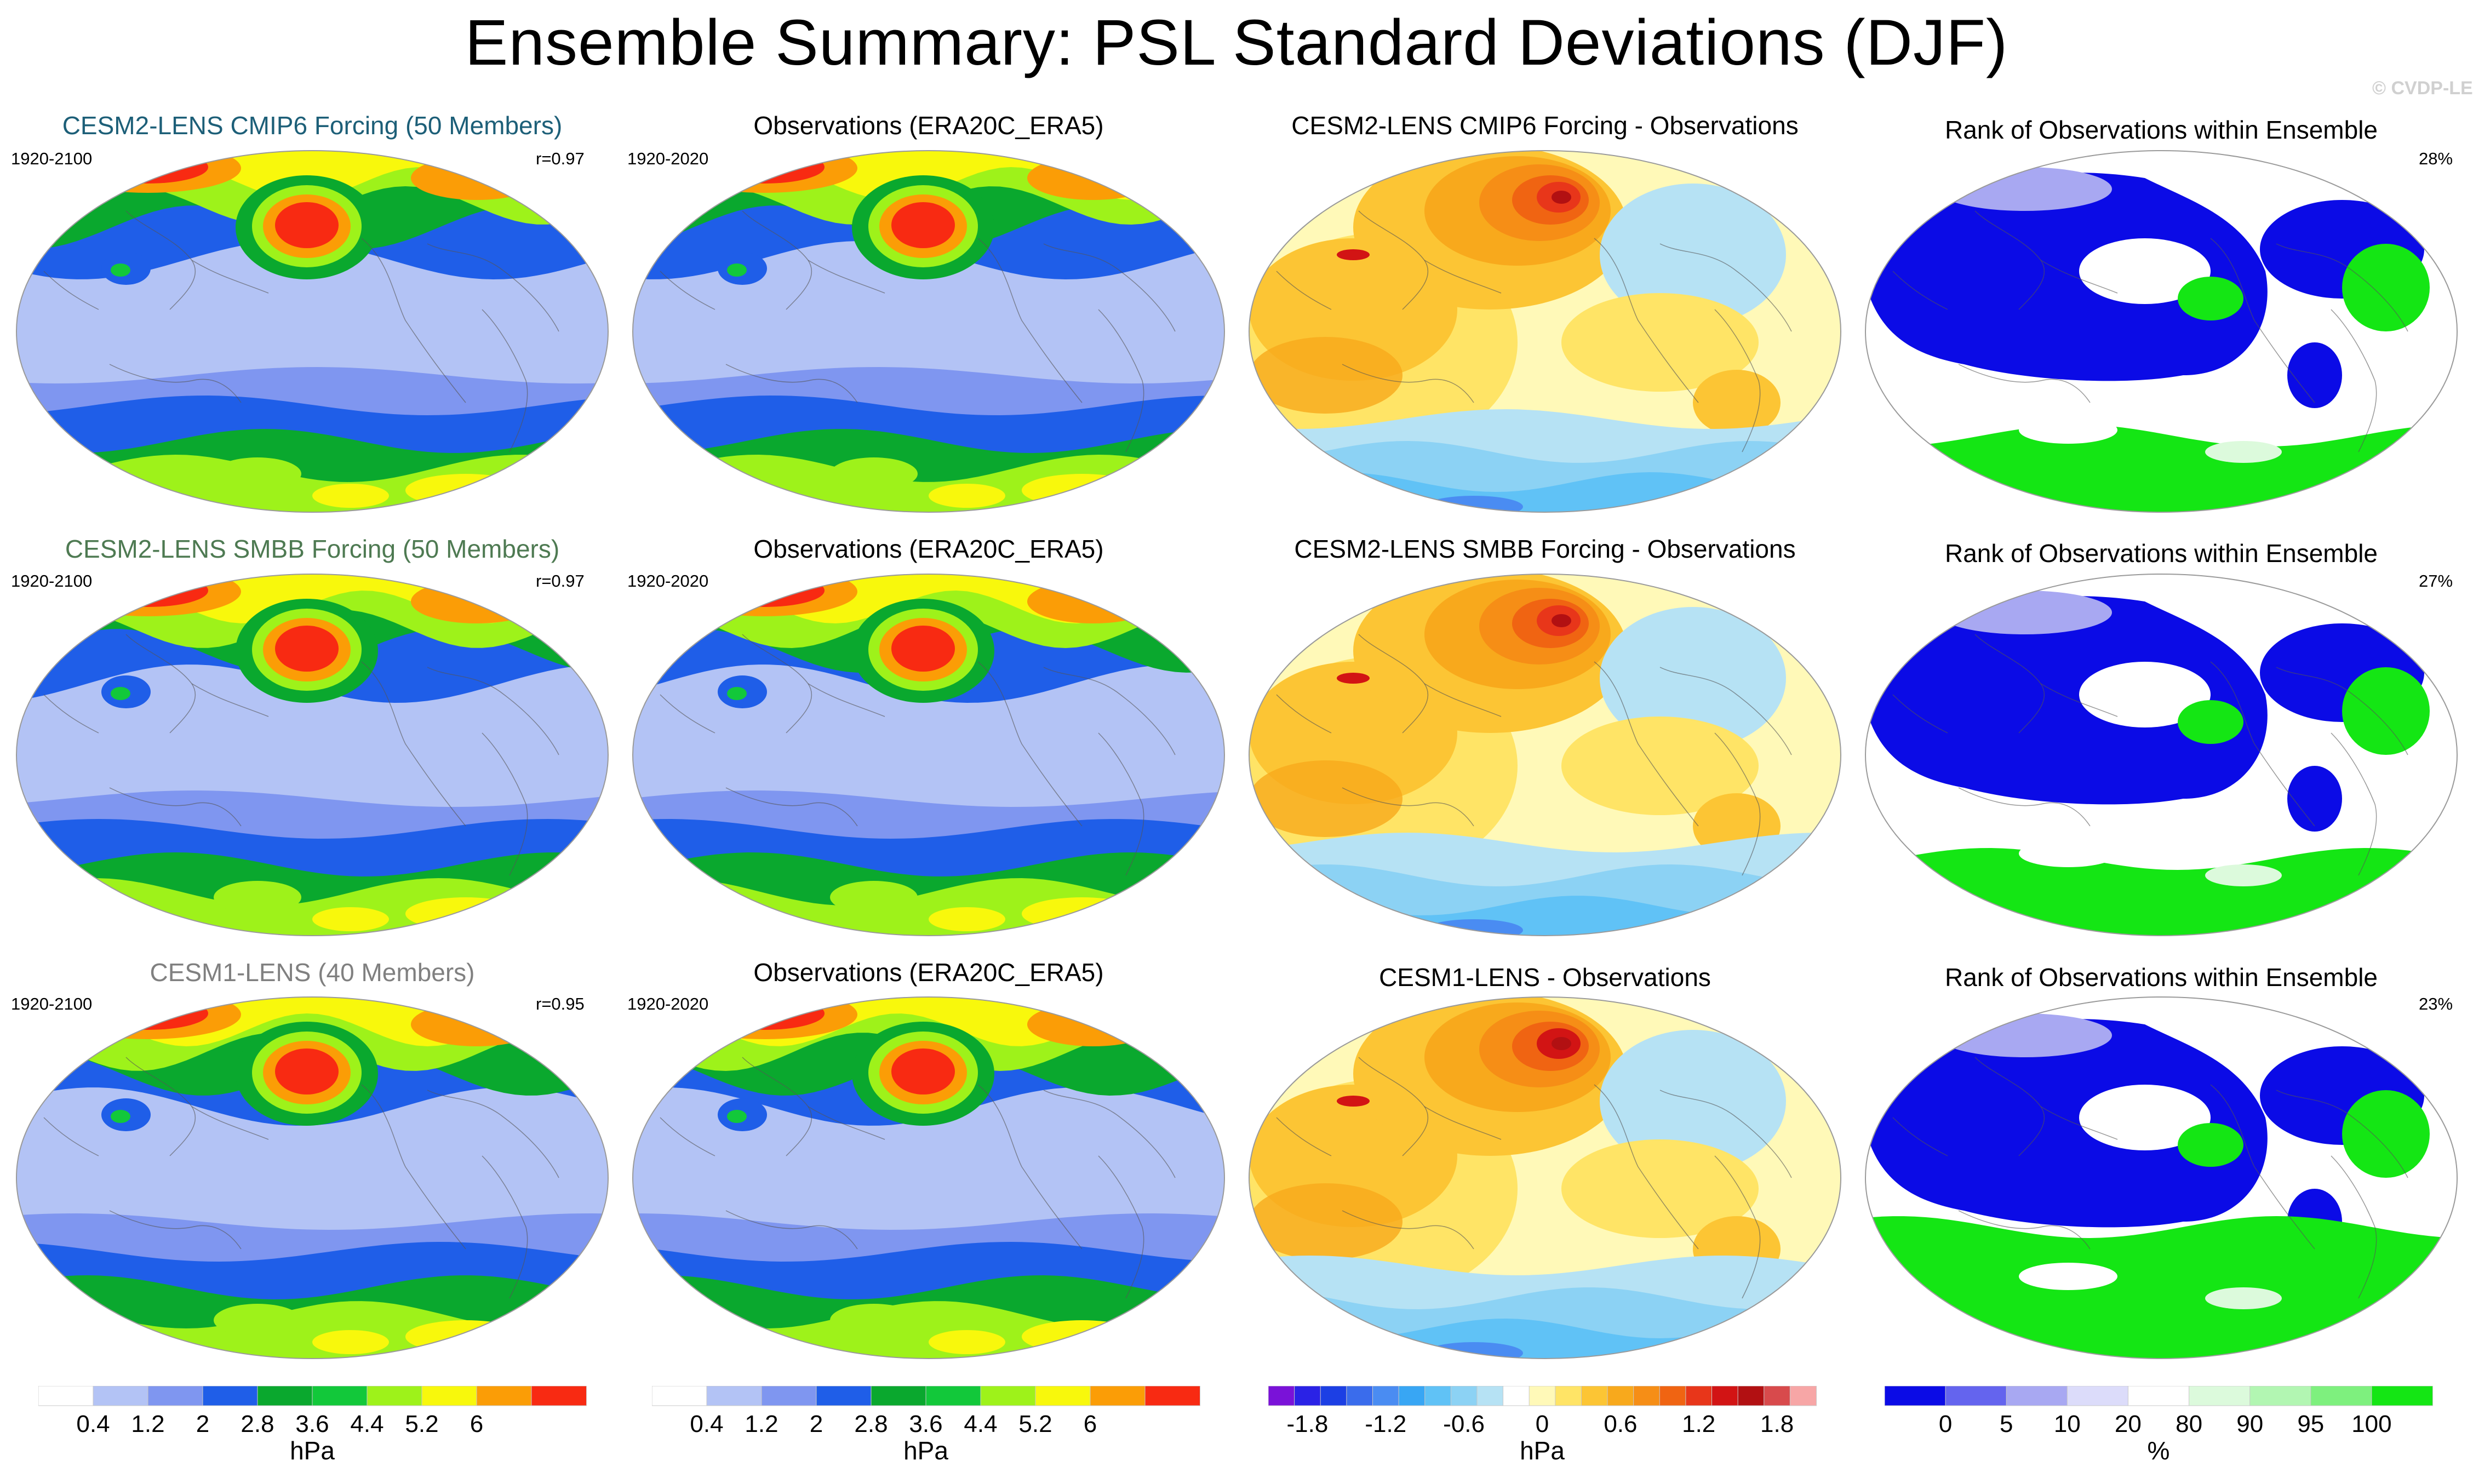 The height and width of the screenshot is (1484, 2473). What do you see at coordinates (1545, 549) in the screenshot?
I see `panel-title-diff-row2: CESM2-LENS SMBB Forcing - Observations` at bounding box center [1545, 549].